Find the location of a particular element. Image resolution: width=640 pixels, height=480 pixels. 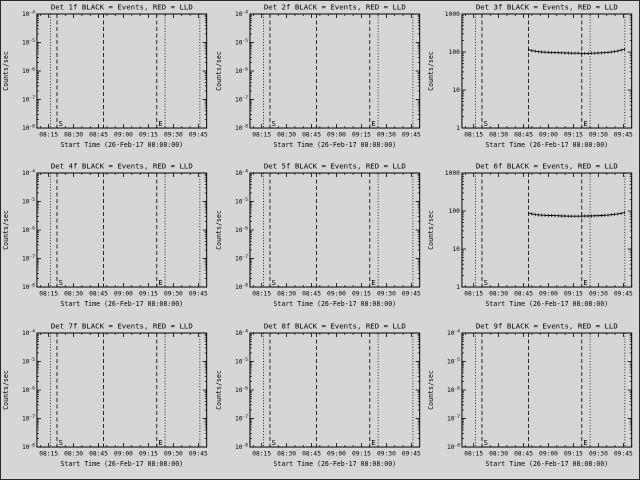

plot-title: Det 7f BLACK = Events, RED = LLD is located at coordinates (122, 325).